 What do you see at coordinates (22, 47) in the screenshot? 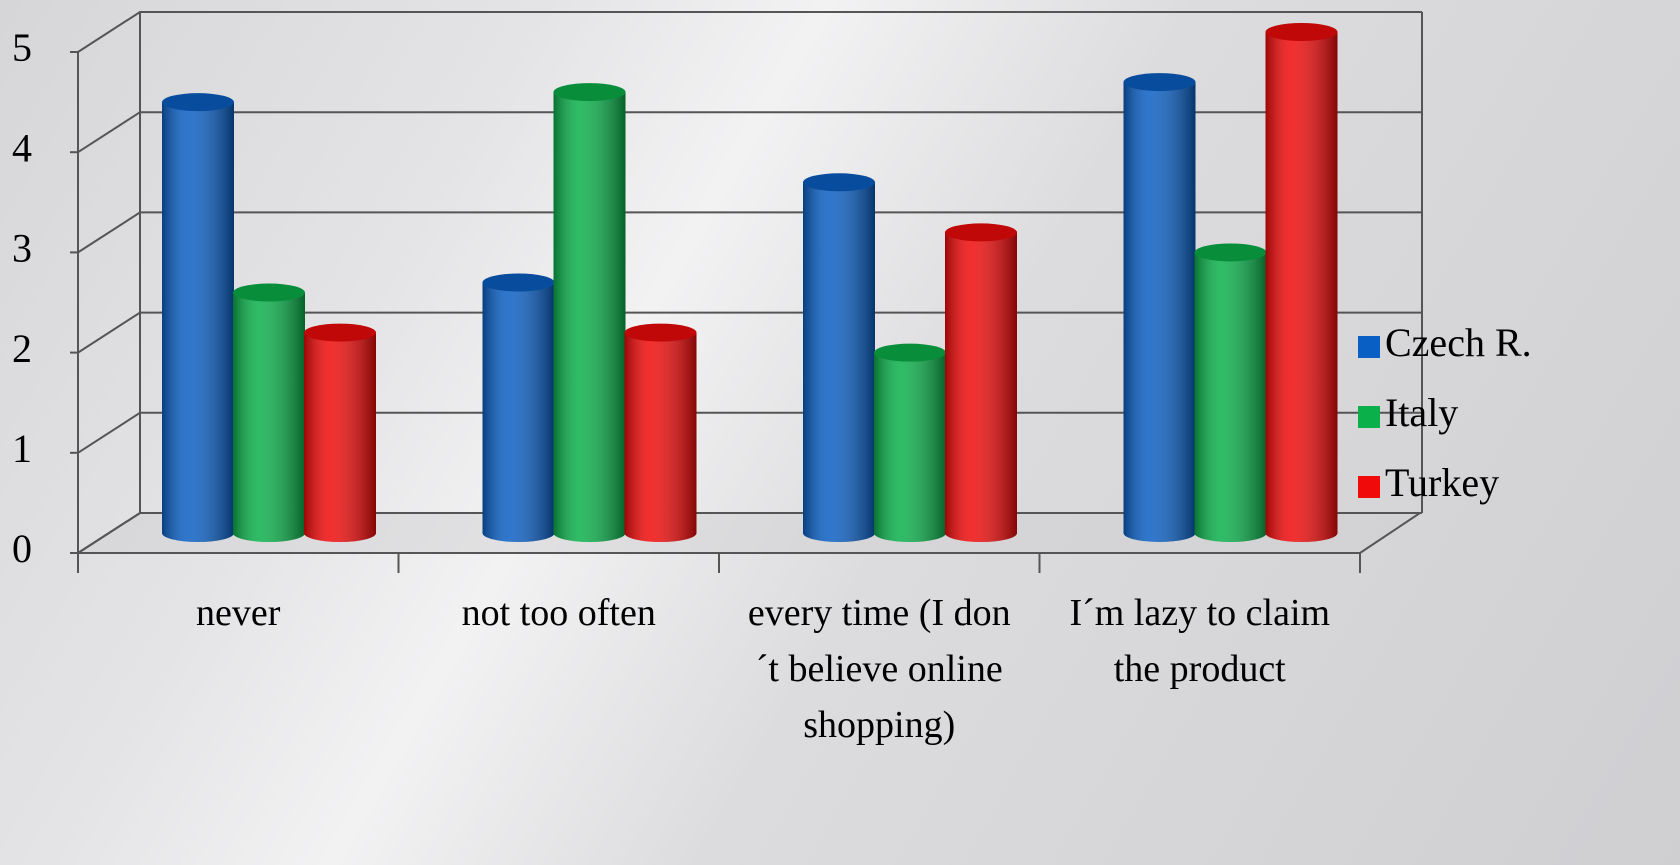
I see `y-tick-label: 5` at bounding box center [22, 47].